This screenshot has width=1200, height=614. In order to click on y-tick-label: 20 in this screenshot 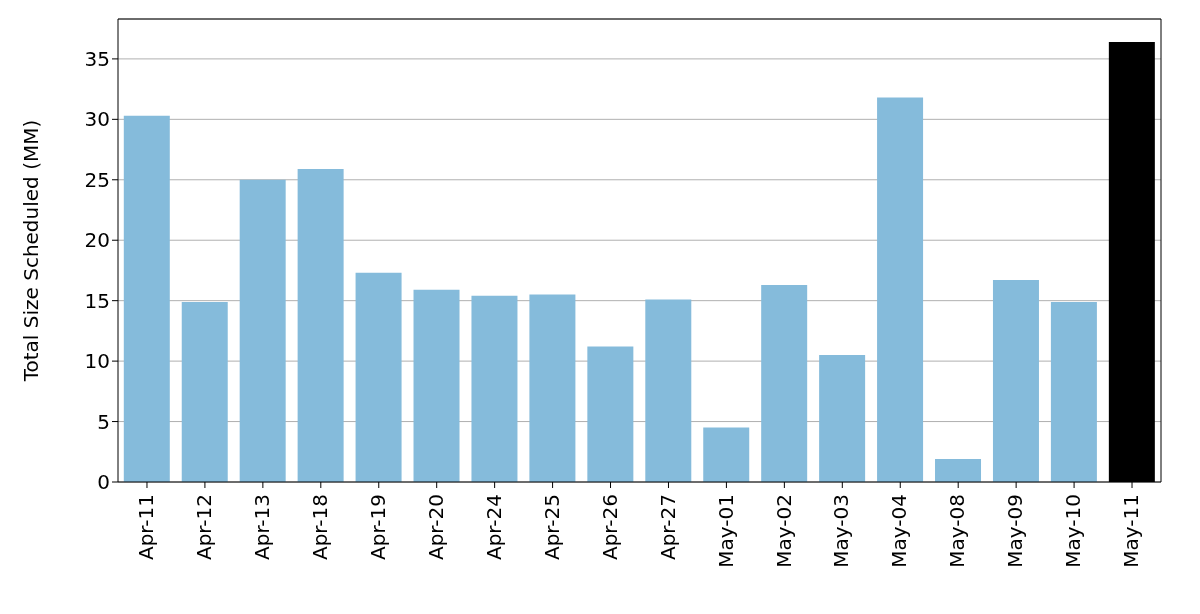, I will do `click(97, 240)`.